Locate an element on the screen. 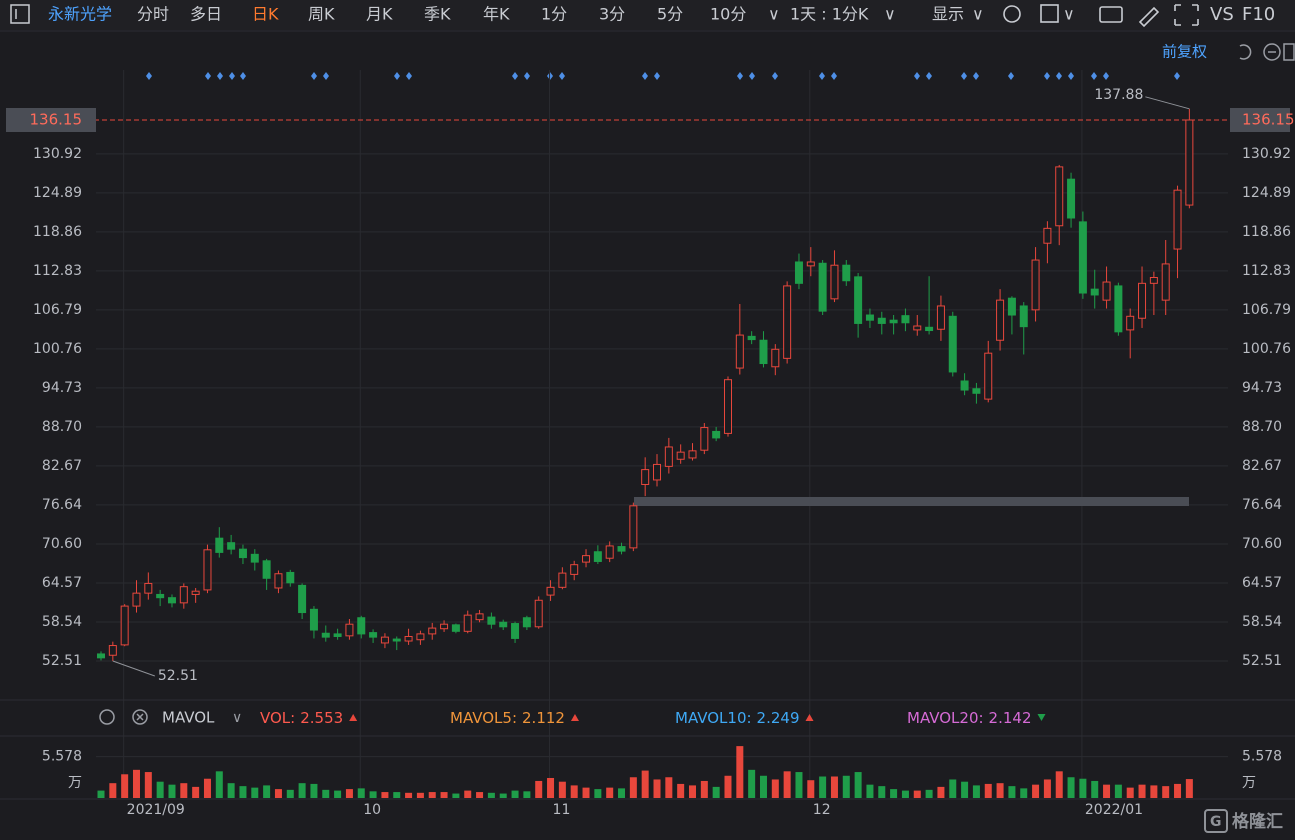 The image size is (1295, 840). indicator-settings is located at coordinates (107, 717).